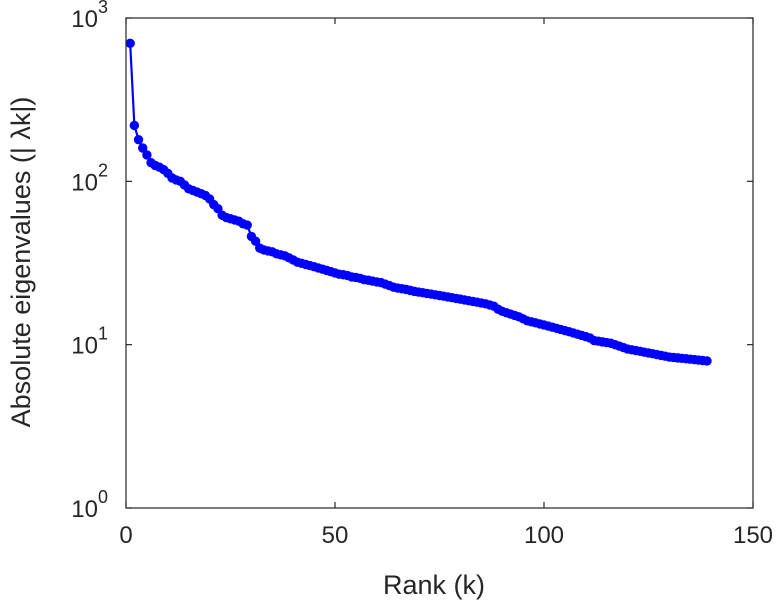 This screenshot has width=783, height=600. I want to click on y-tick-label: 10³, so click(89, 16).